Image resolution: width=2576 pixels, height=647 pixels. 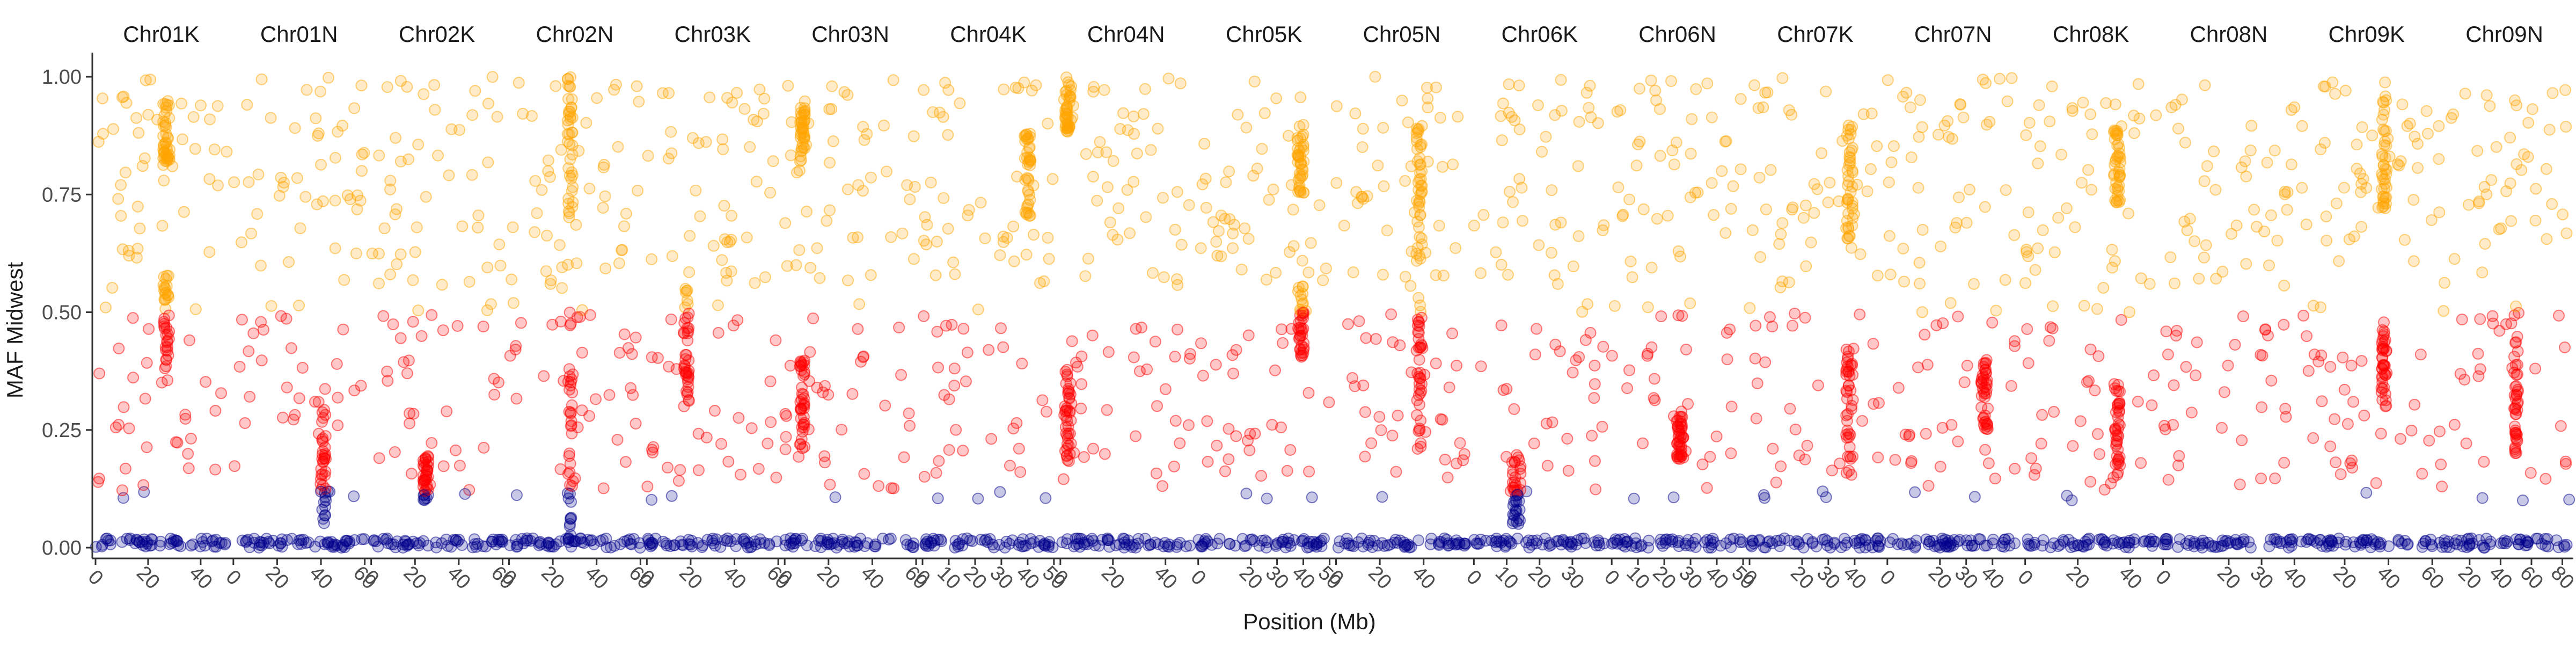 What do you see at coordinates (1402, 34) in the screenshot?
I see `panel-title: Chr05N` at bounding box center [1402, 34].